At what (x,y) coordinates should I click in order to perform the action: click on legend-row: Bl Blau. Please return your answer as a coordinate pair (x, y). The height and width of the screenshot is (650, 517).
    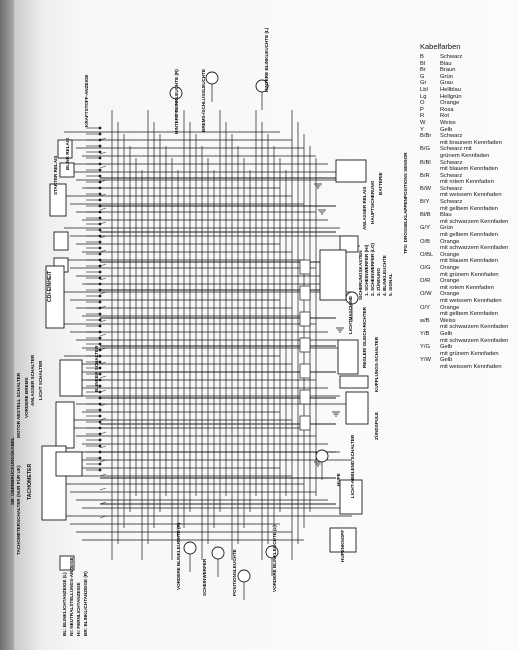
    Looking at the image, I should click on (468, 64).